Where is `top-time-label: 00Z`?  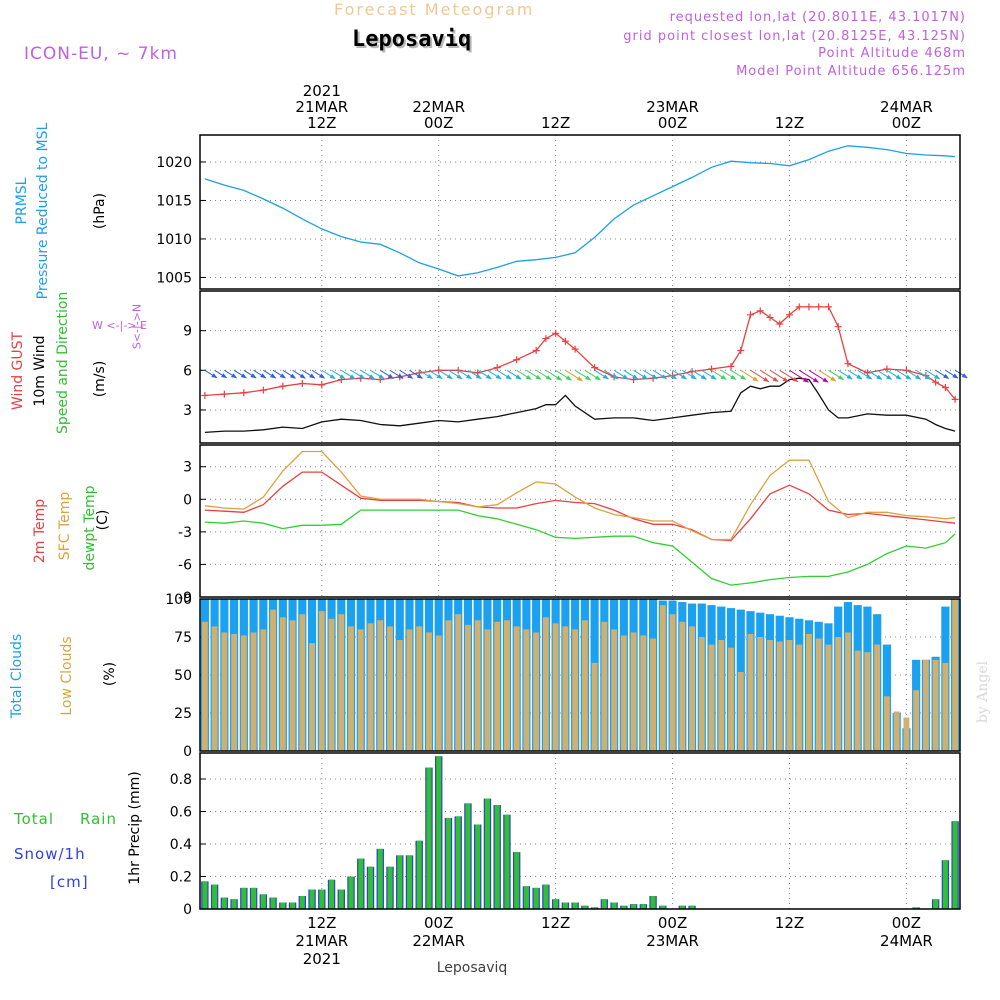 top-time-label: 00Z is located at coordinates (672, 123).